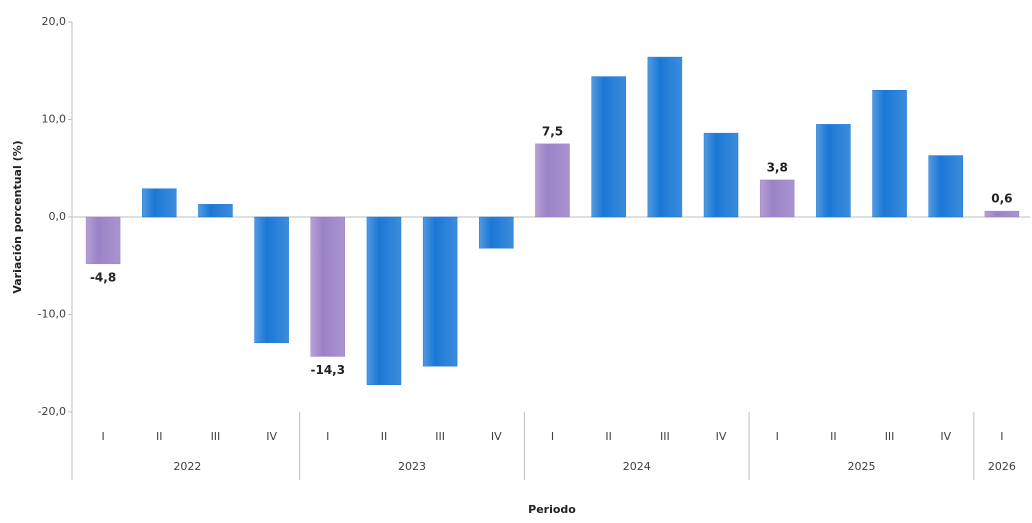 The width and height of the screenshot is (1032, 523). Describe the element at coordinates (1002, 466) in the screenshot. I see `group-label: 2026` at that location.